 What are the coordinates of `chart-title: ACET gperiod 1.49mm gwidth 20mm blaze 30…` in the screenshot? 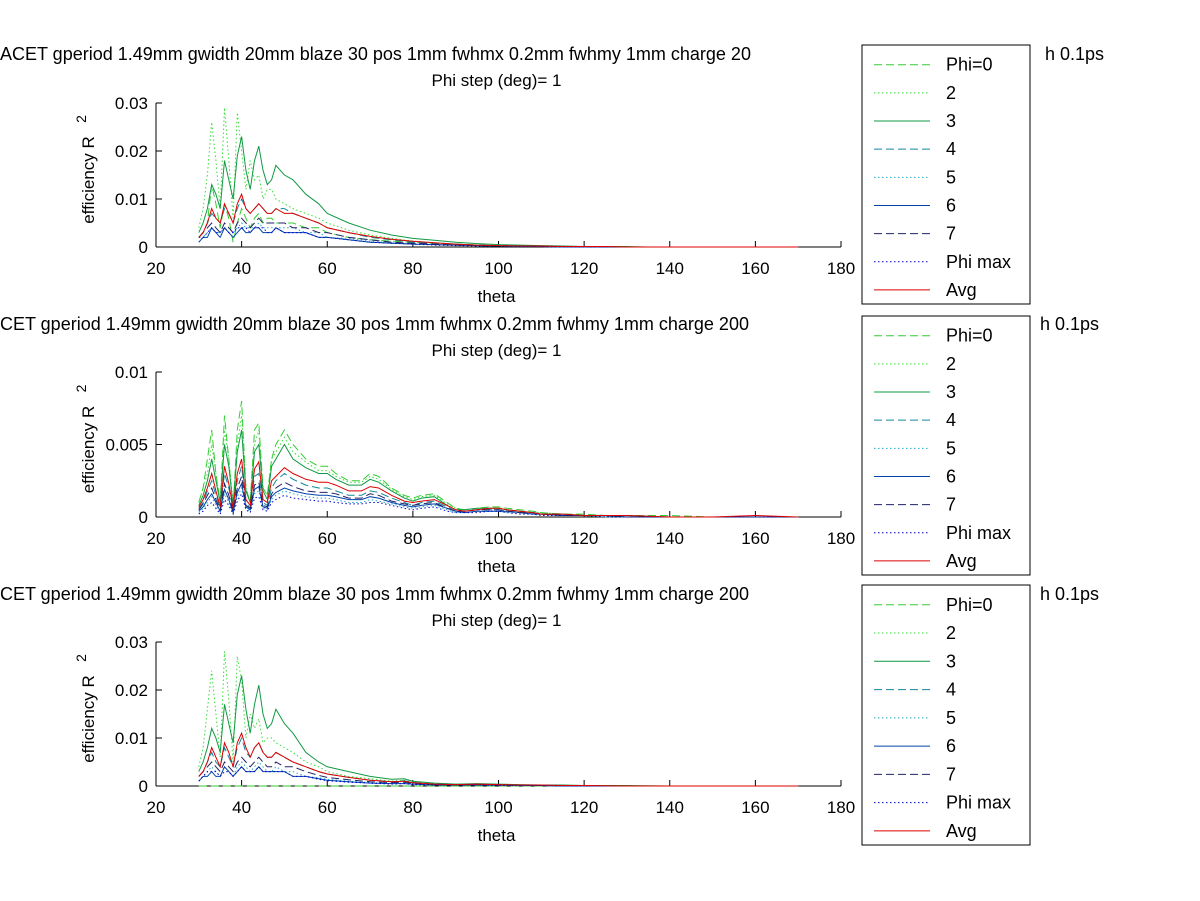 It's located at (375, 54).